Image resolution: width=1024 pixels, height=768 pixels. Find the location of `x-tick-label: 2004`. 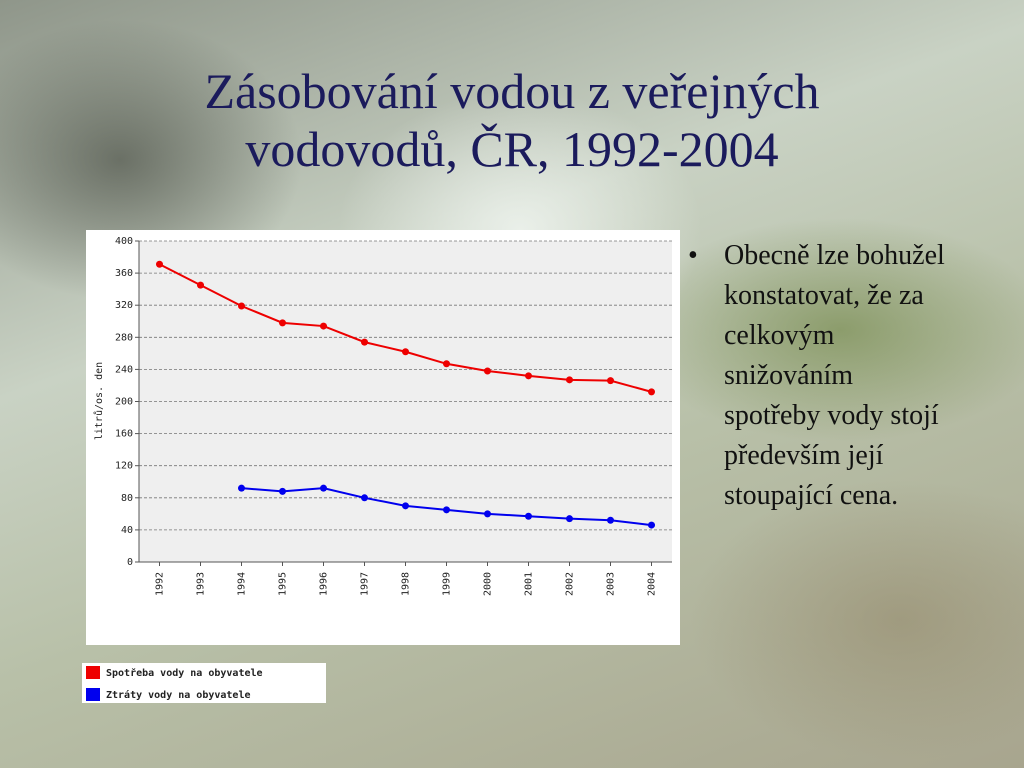

x-tick-label: 2004 is located at coordinates (652, 584).